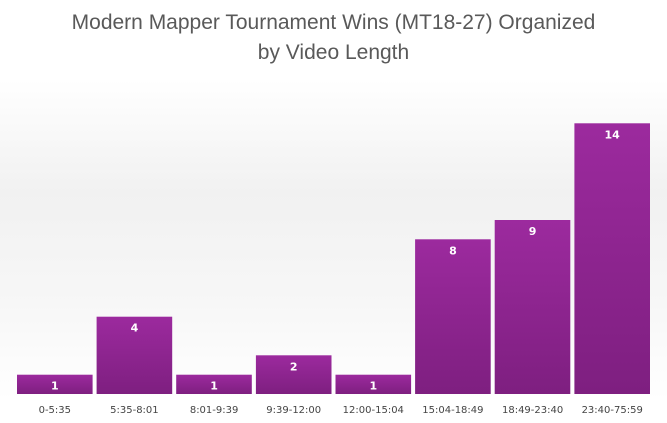 The height and width of the screenshot is (423, 667). Describe the element at coordinates (532, 410) in the screenshot. I see `x-tick-label-6: 18:49-23:40` at that location.